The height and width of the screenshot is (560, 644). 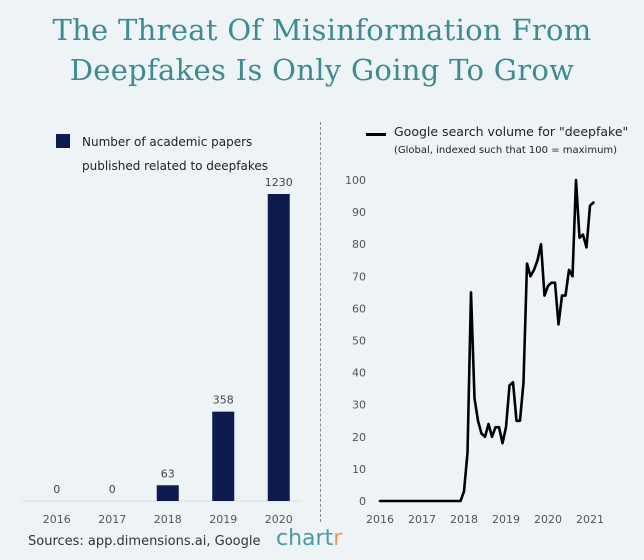 I want to click on line-x-tick-2017: 2017, so click(x=422, y=519).